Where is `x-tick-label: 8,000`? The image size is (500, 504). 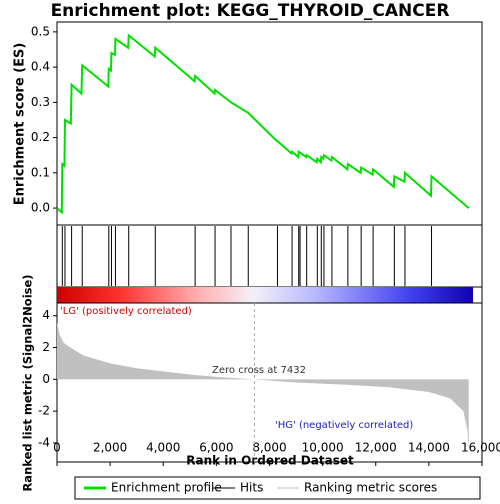 x-tick-label: 8,000 is located at coordinates (269, 448).